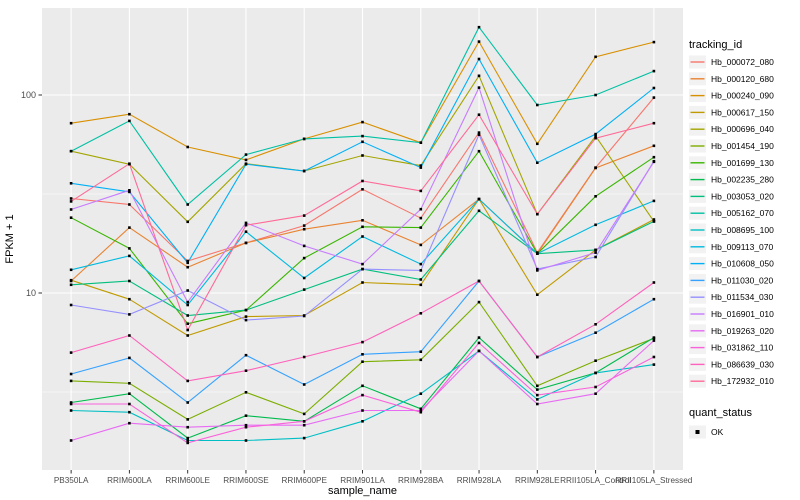 This screenshot has height=500, width=800. What do you see at coordinates (187, 480) in the screenshot?
I see `x-tick-label: RRIM600LE` at bounding box center [187, 480].